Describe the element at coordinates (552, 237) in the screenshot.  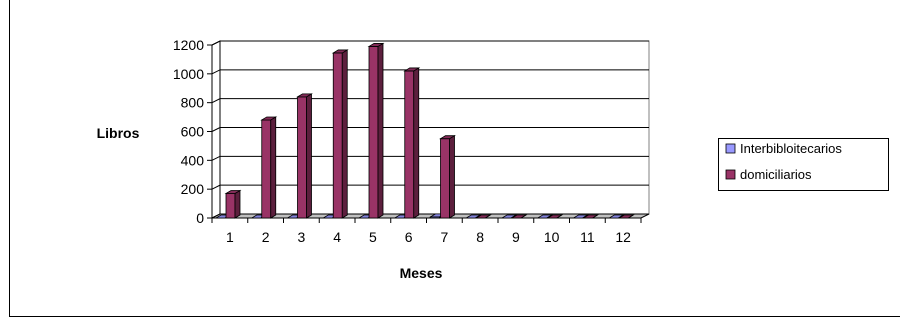
I see `x-tick-label: 10` at that location.